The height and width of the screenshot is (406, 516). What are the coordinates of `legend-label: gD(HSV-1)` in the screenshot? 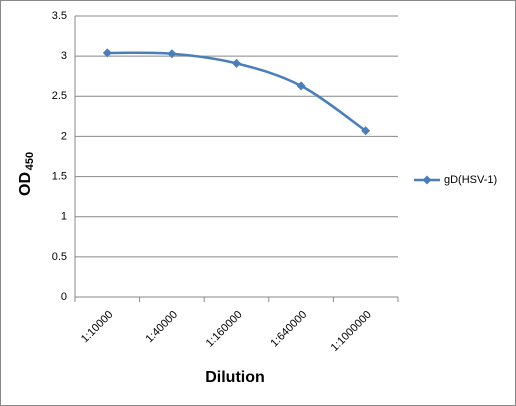 It's located at (470, 180).